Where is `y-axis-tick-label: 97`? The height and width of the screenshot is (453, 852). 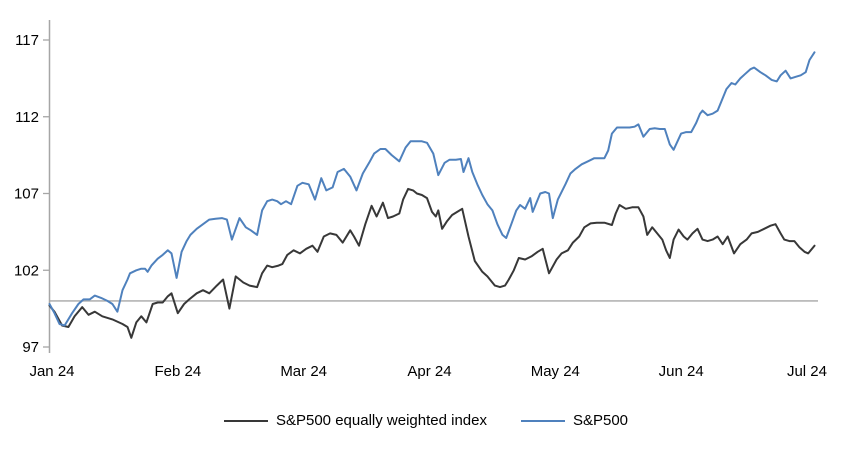
y-axis-tick-label: 97 is located at coordinates (30, 347).